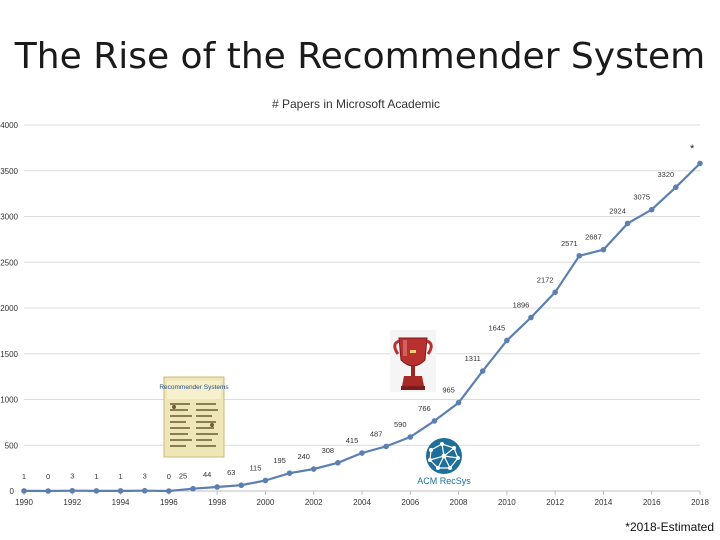 The image size is (720, 540). I want to click on chart-title: # Papers in Microsoft Academic, so click(356, 104).